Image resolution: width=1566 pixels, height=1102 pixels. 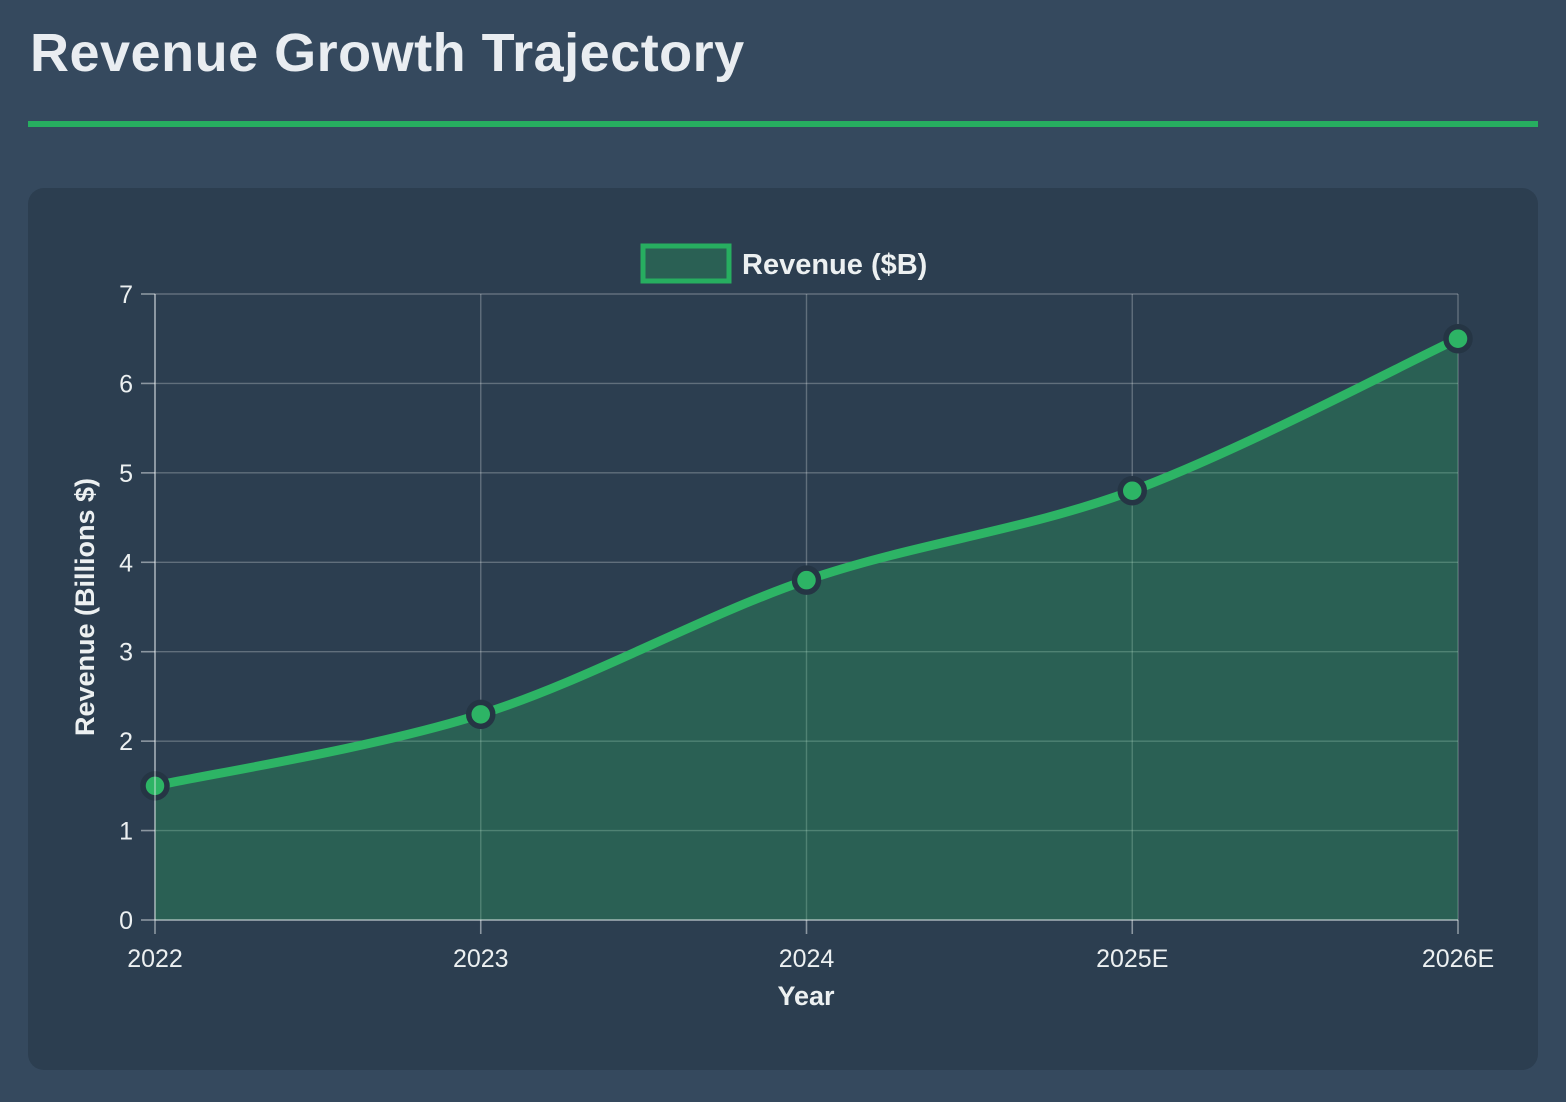 I want to click on x-tick-label: 2024, so click(x=807, y=959).